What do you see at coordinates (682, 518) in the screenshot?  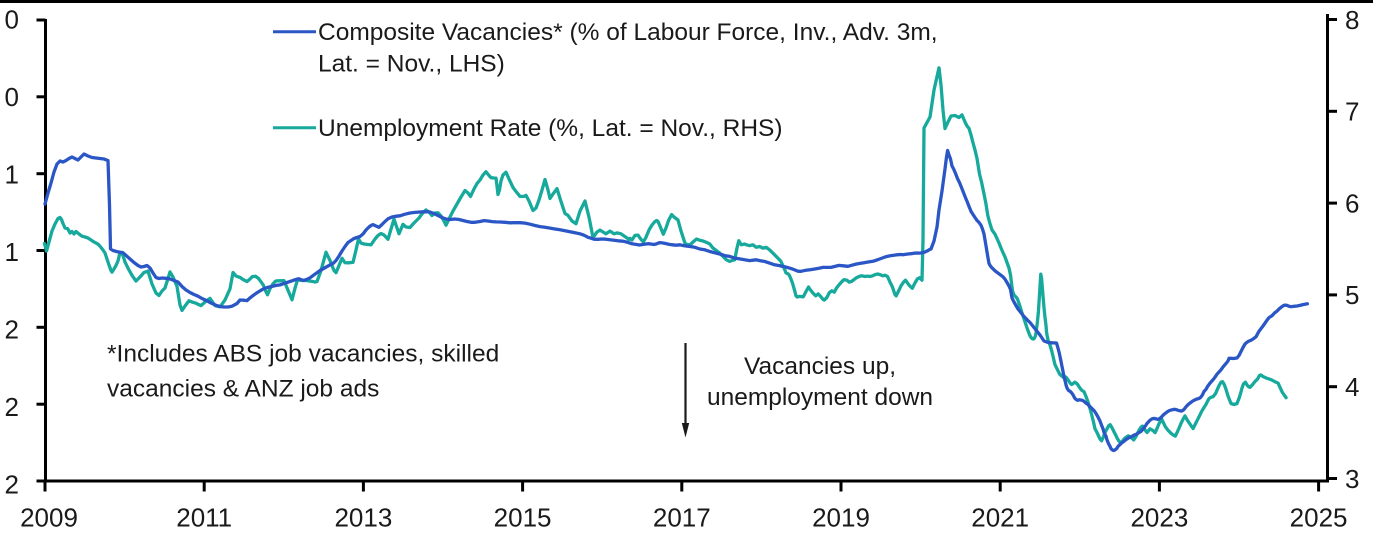 I see `svg-text: 2017` at bounding box center [682, 518].